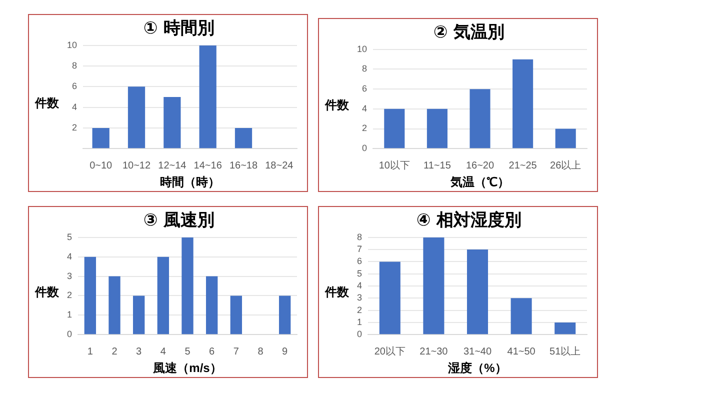  Describe the element at coordinates (101, 166) in the screenshot. I see `x-tick-label: 0~10` at that location.